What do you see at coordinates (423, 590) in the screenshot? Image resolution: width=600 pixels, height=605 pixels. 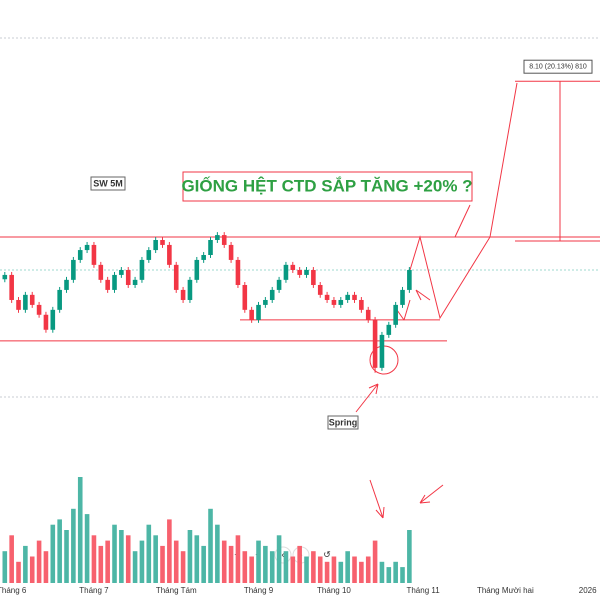 I see `x-tick-label: Tháng 11` at bounding box center [423, 590].